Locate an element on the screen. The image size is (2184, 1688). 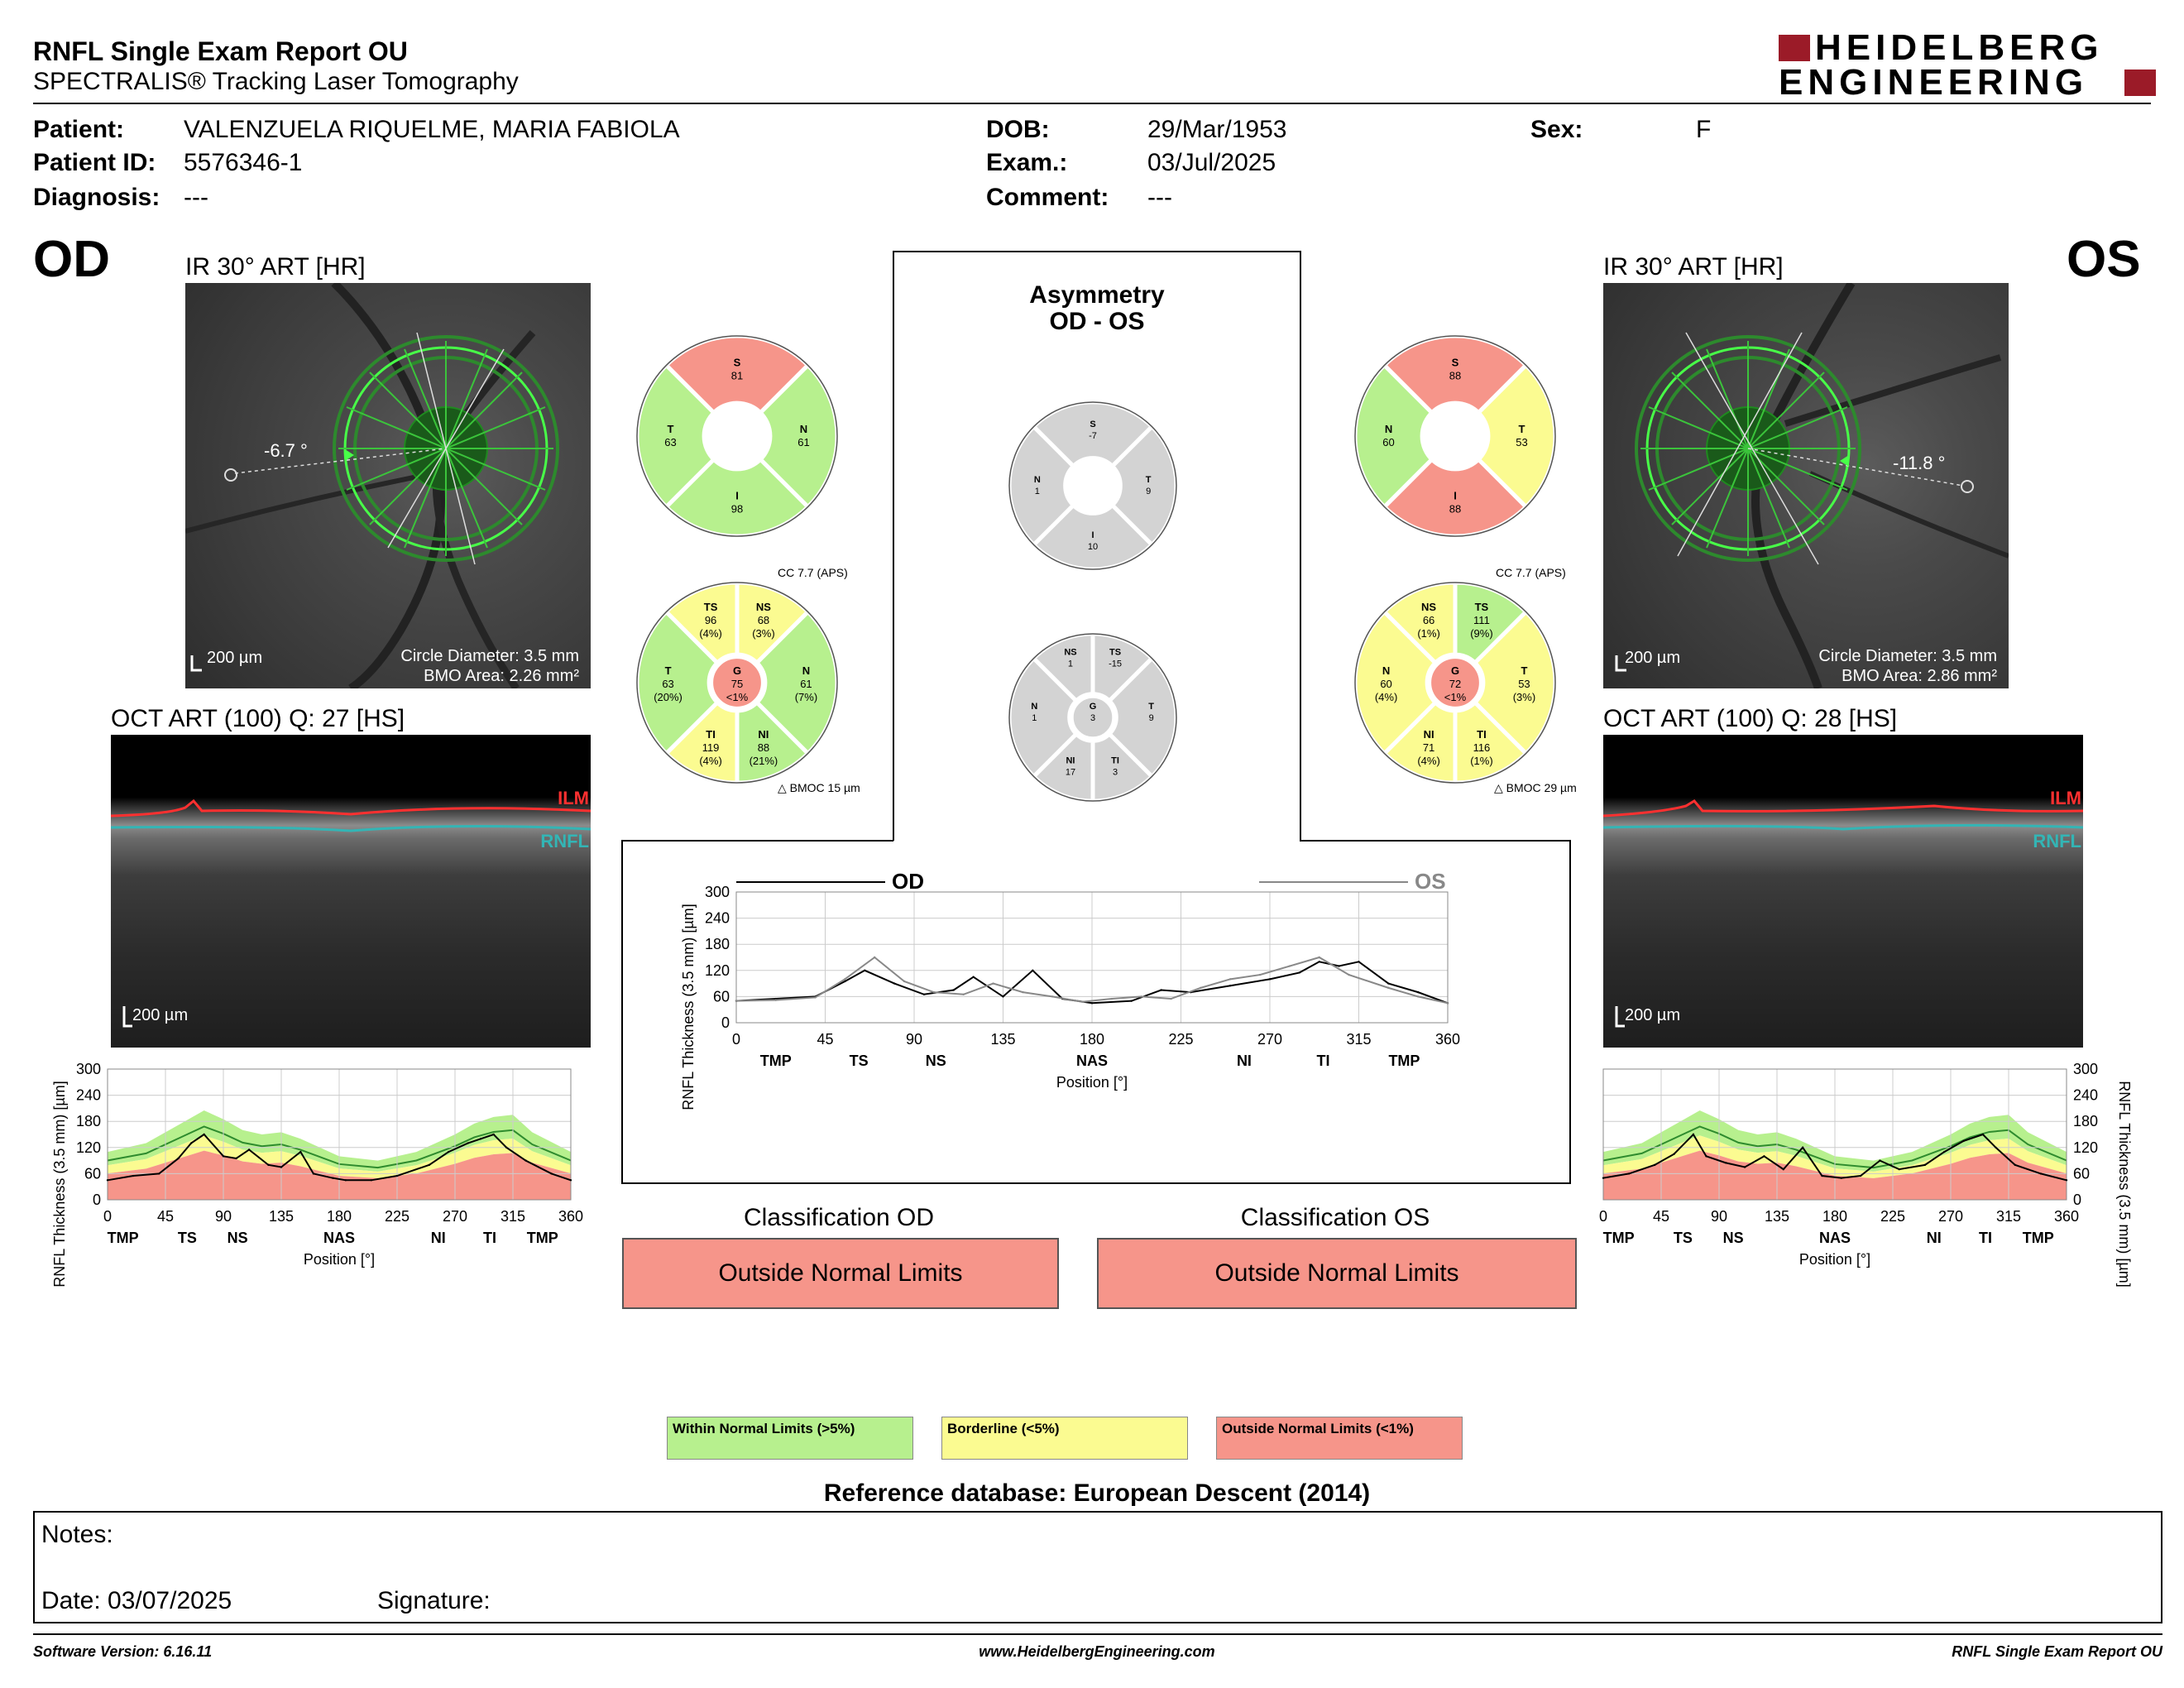
x-axis-label: Position [°] is located at coordinates (1092, 1082).